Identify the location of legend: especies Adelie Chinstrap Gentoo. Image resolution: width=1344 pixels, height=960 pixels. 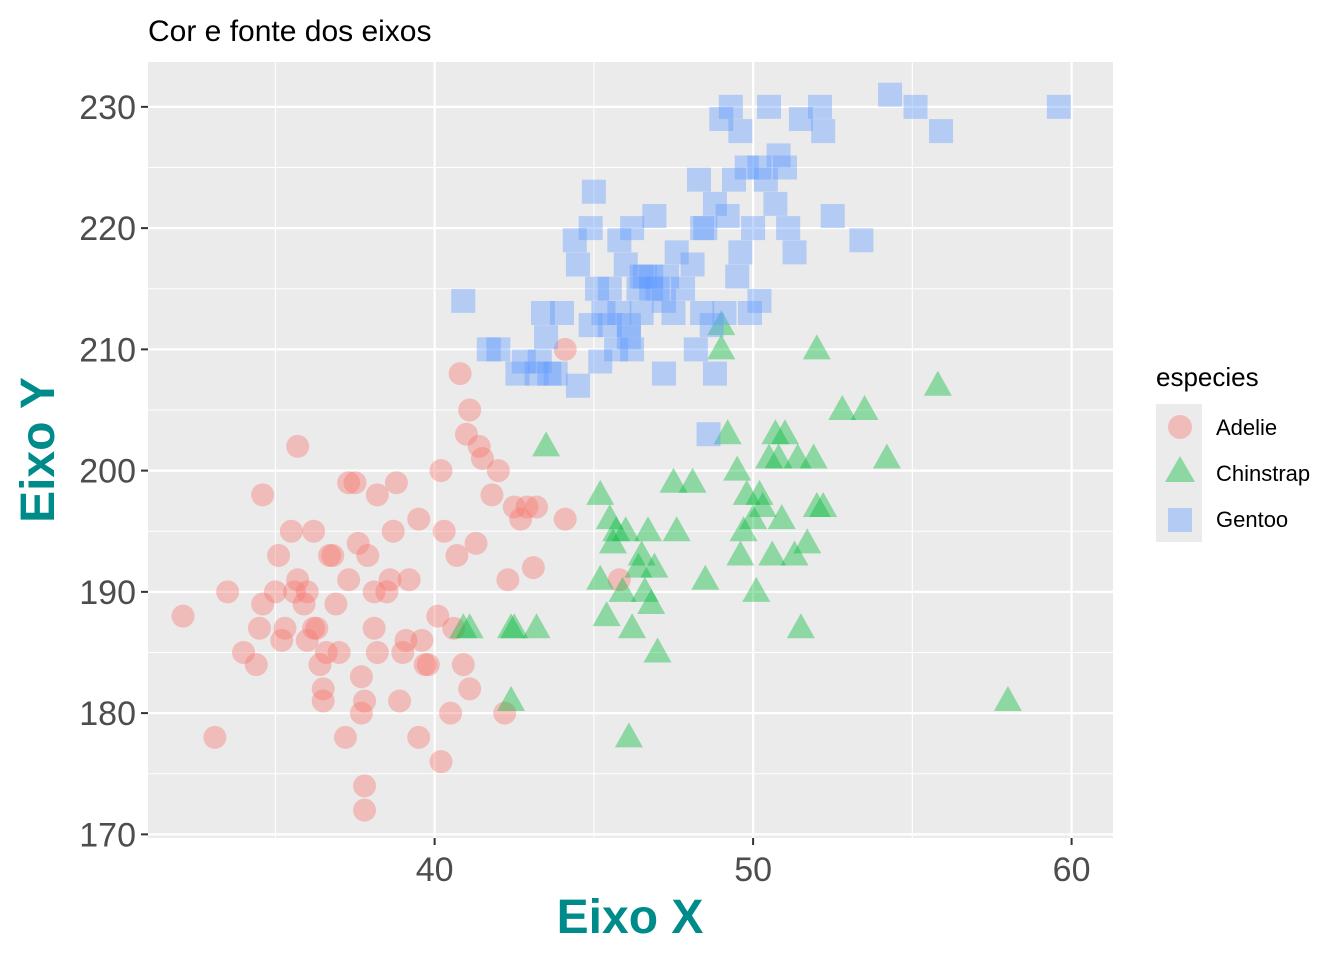
(1233, 452).